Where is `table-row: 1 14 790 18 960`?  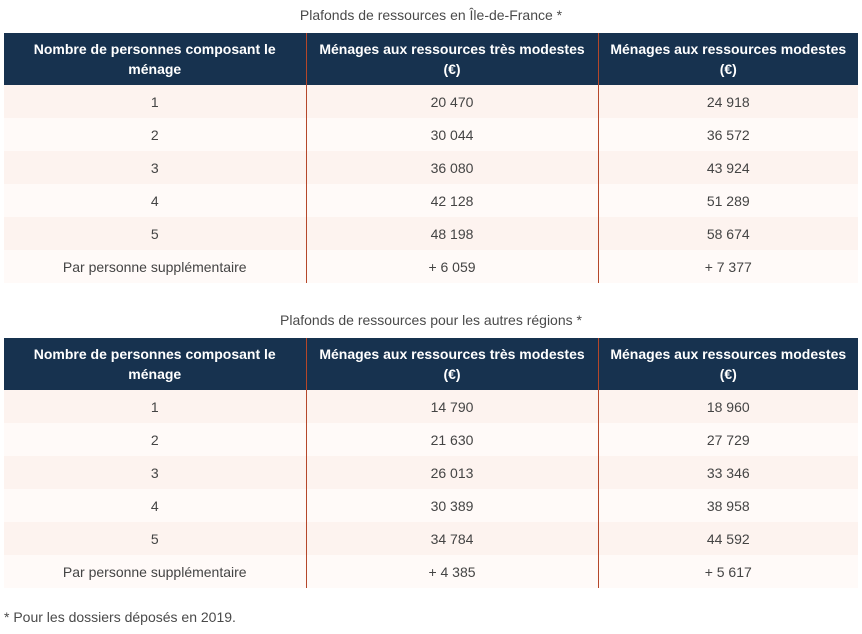
table-row: 1 14 790 18 960 is located at coordinates (431, 406).